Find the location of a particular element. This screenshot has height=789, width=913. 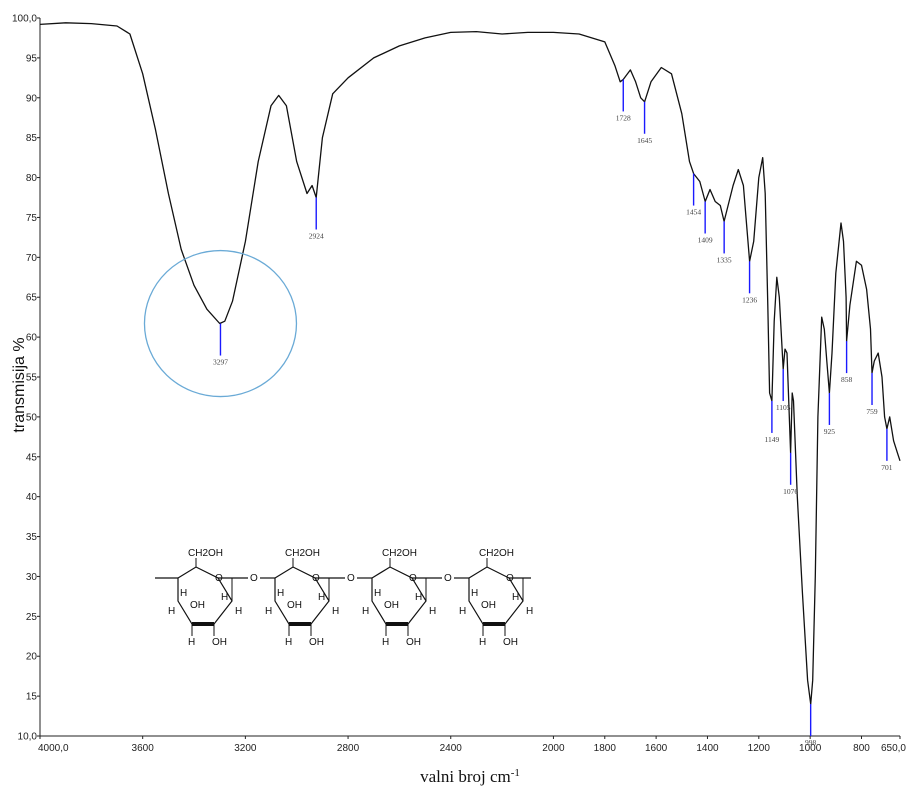

glucose-unit: CH2OHOOHOHHHHHH is located at coordinates (496, 598).